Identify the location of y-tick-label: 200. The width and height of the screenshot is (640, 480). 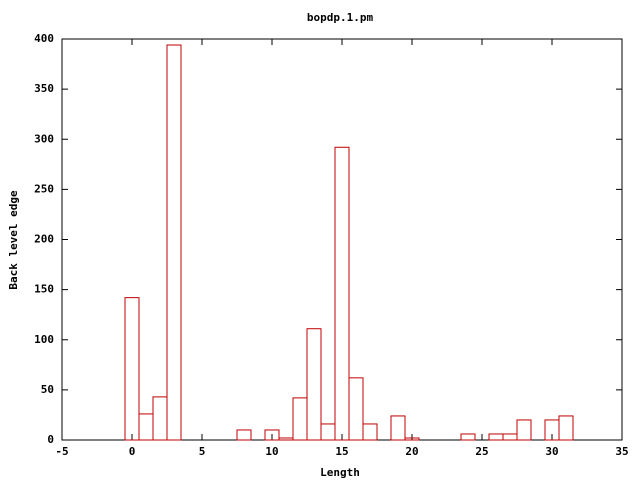
(44, 239).